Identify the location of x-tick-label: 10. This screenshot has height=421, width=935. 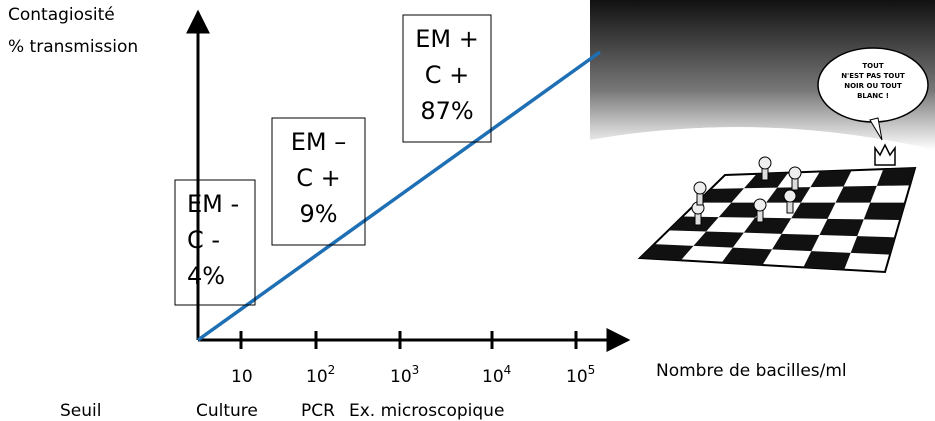
(242, 377).